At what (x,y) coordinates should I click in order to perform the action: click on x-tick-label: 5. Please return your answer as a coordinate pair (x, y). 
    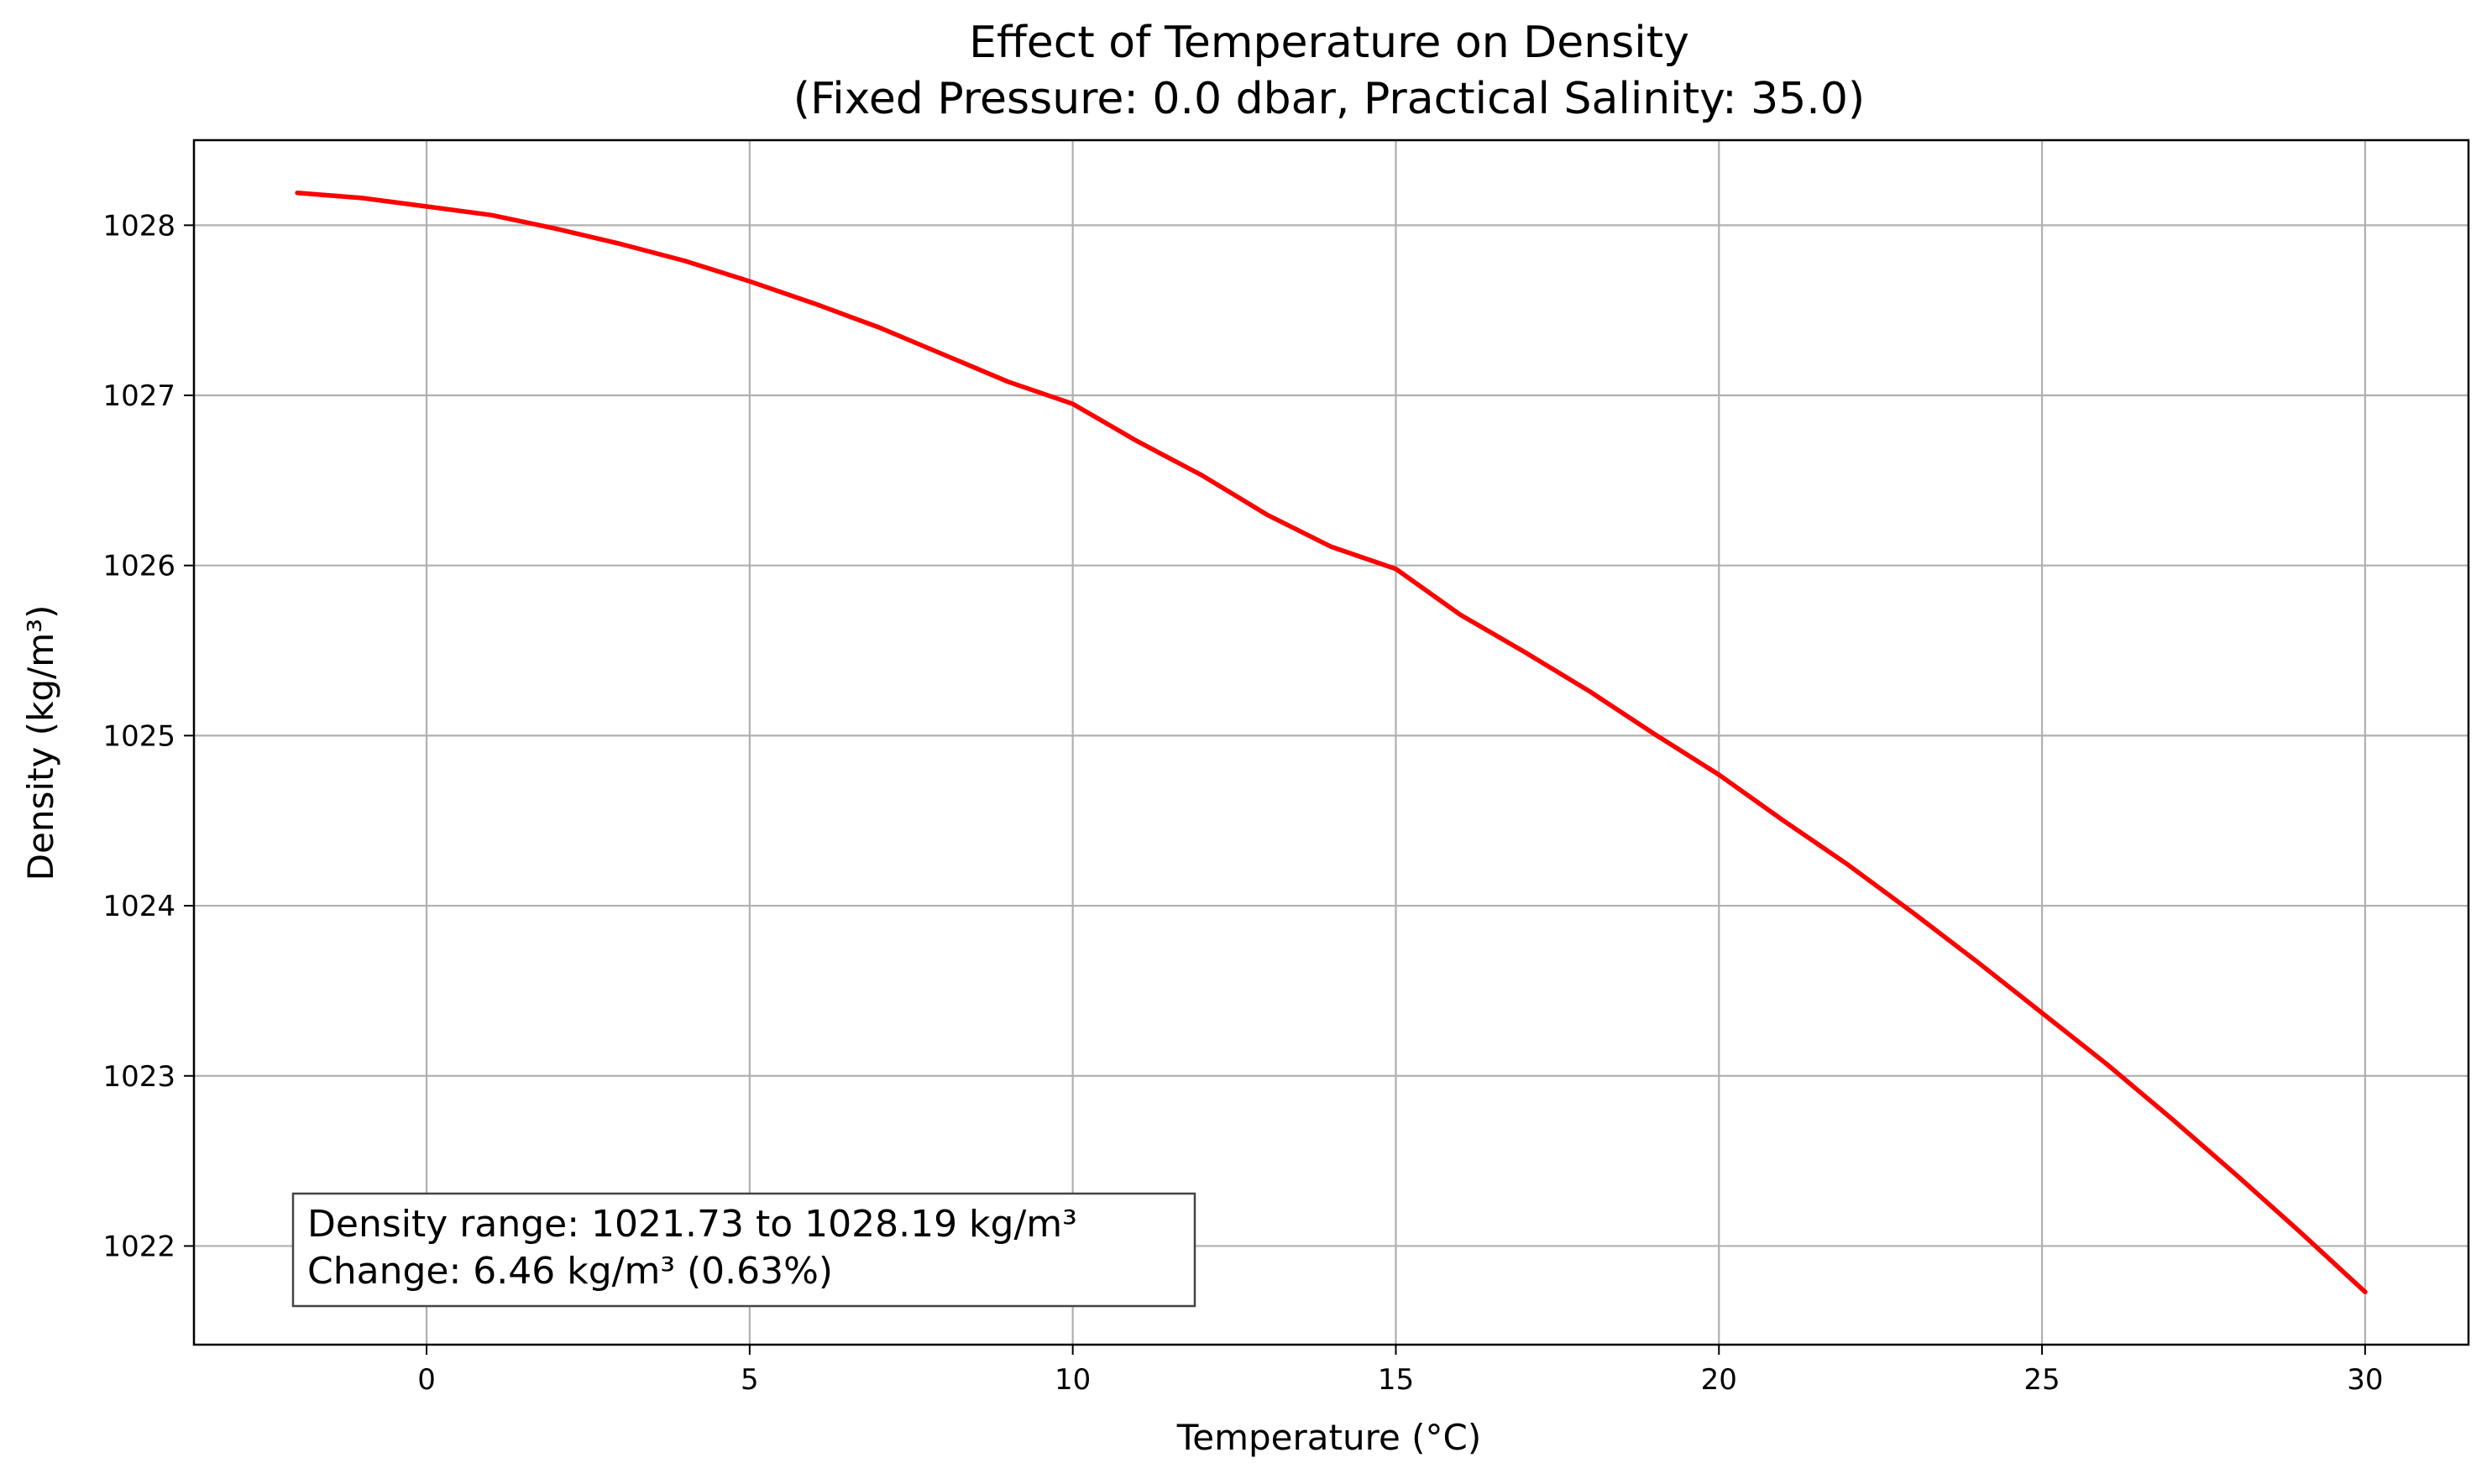
    Looking at the image, I should click on (750, 1380).